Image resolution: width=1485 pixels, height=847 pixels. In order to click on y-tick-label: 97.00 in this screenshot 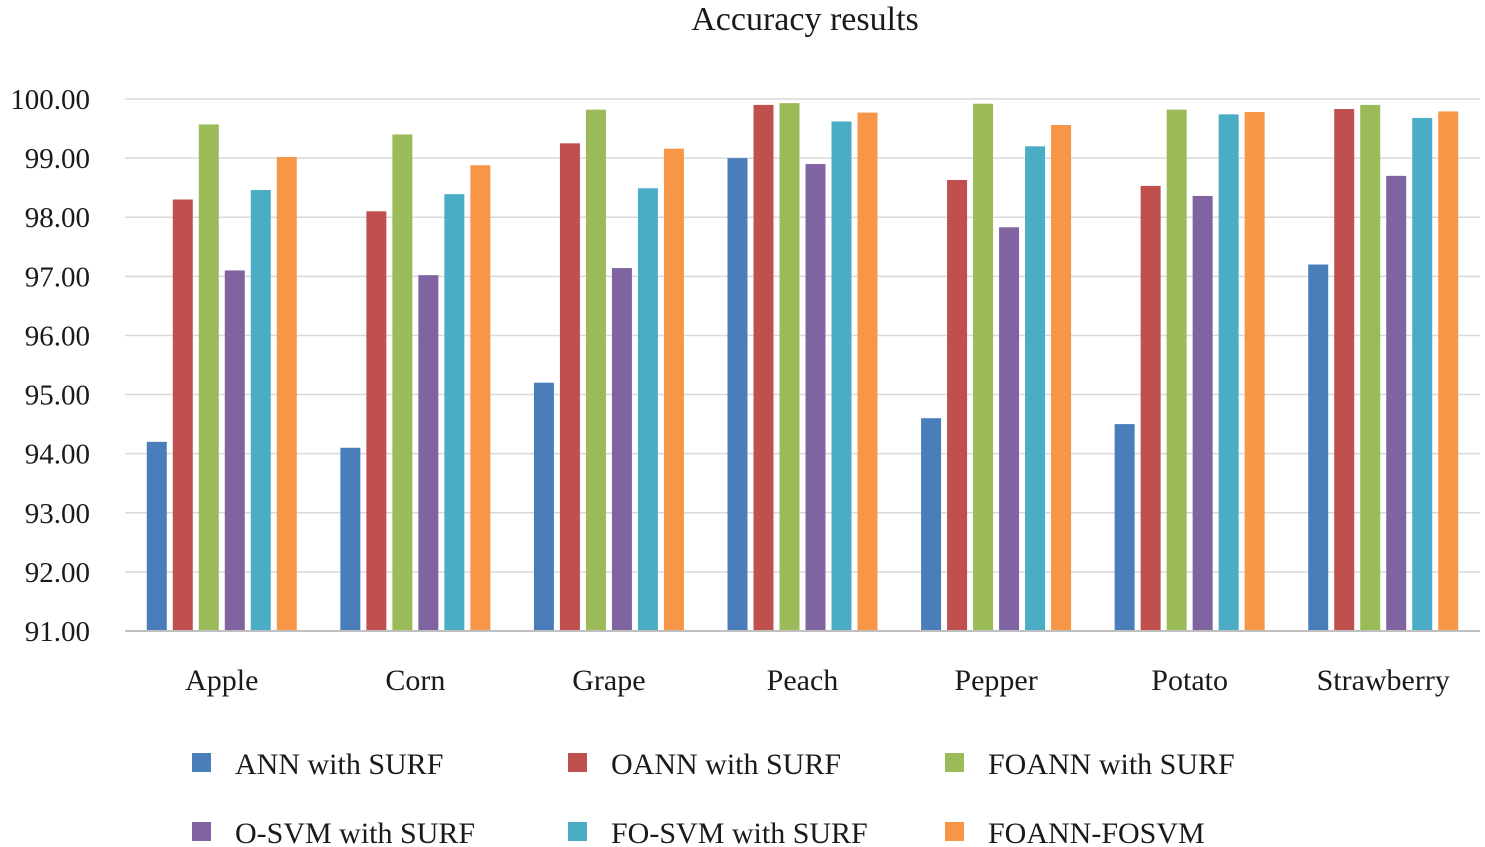, I will do `click(57, 277)`.